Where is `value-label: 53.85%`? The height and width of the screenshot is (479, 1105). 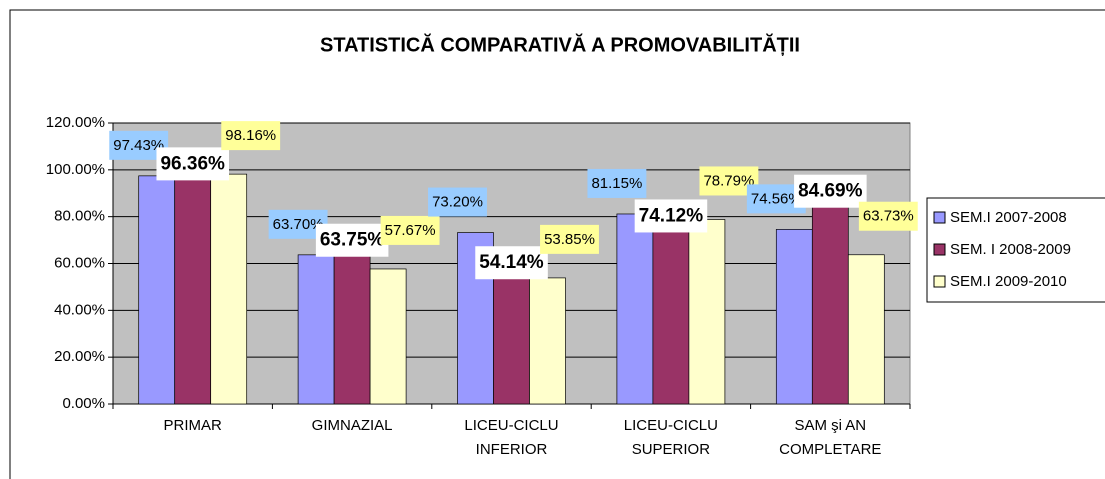 value-label: 53.85% is located at coordinates (569, 239).